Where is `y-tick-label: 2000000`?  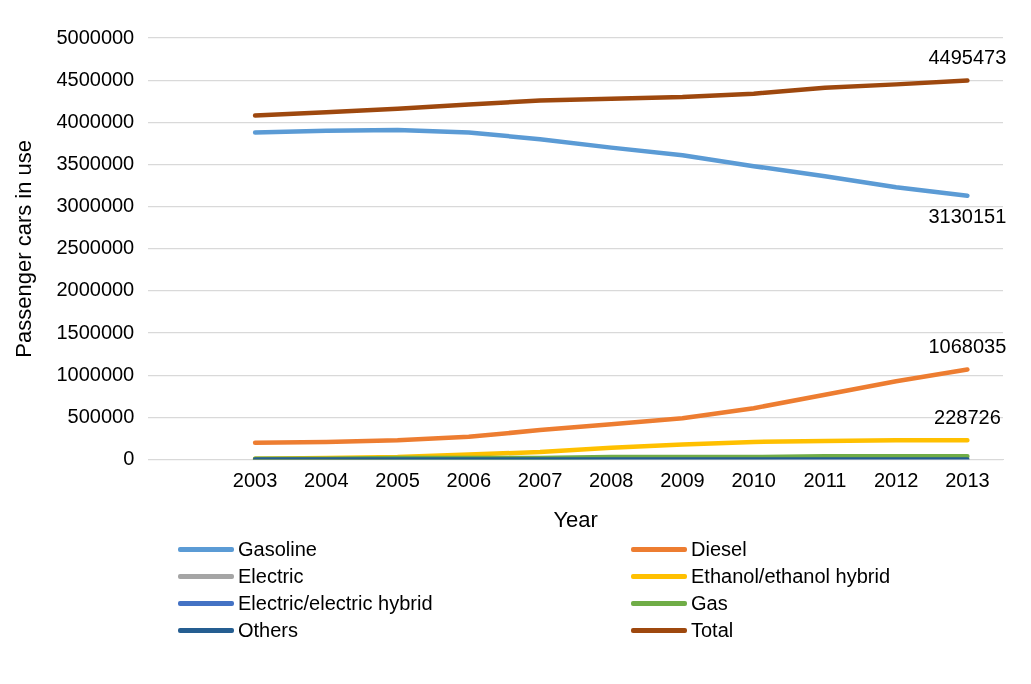
y-tick-label: 2000000 is located at coordinates (95, 289).